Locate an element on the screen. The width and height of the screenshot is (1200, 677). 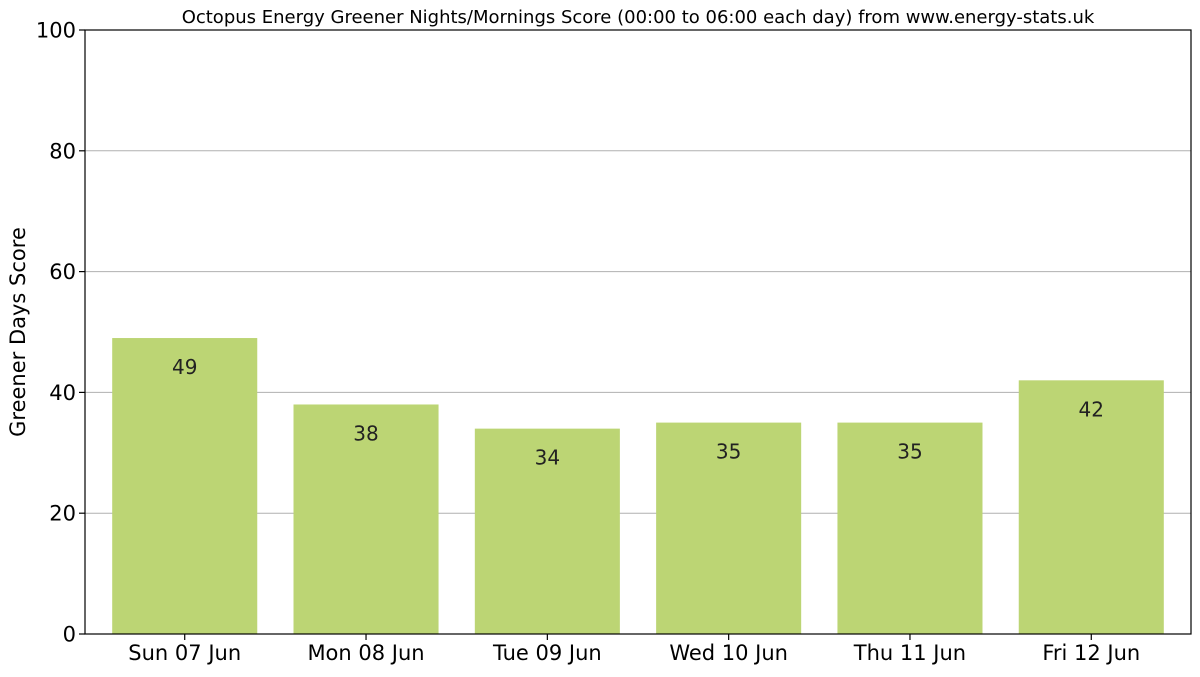
bar-value-label: 34 is located at coordinates (547, 458).